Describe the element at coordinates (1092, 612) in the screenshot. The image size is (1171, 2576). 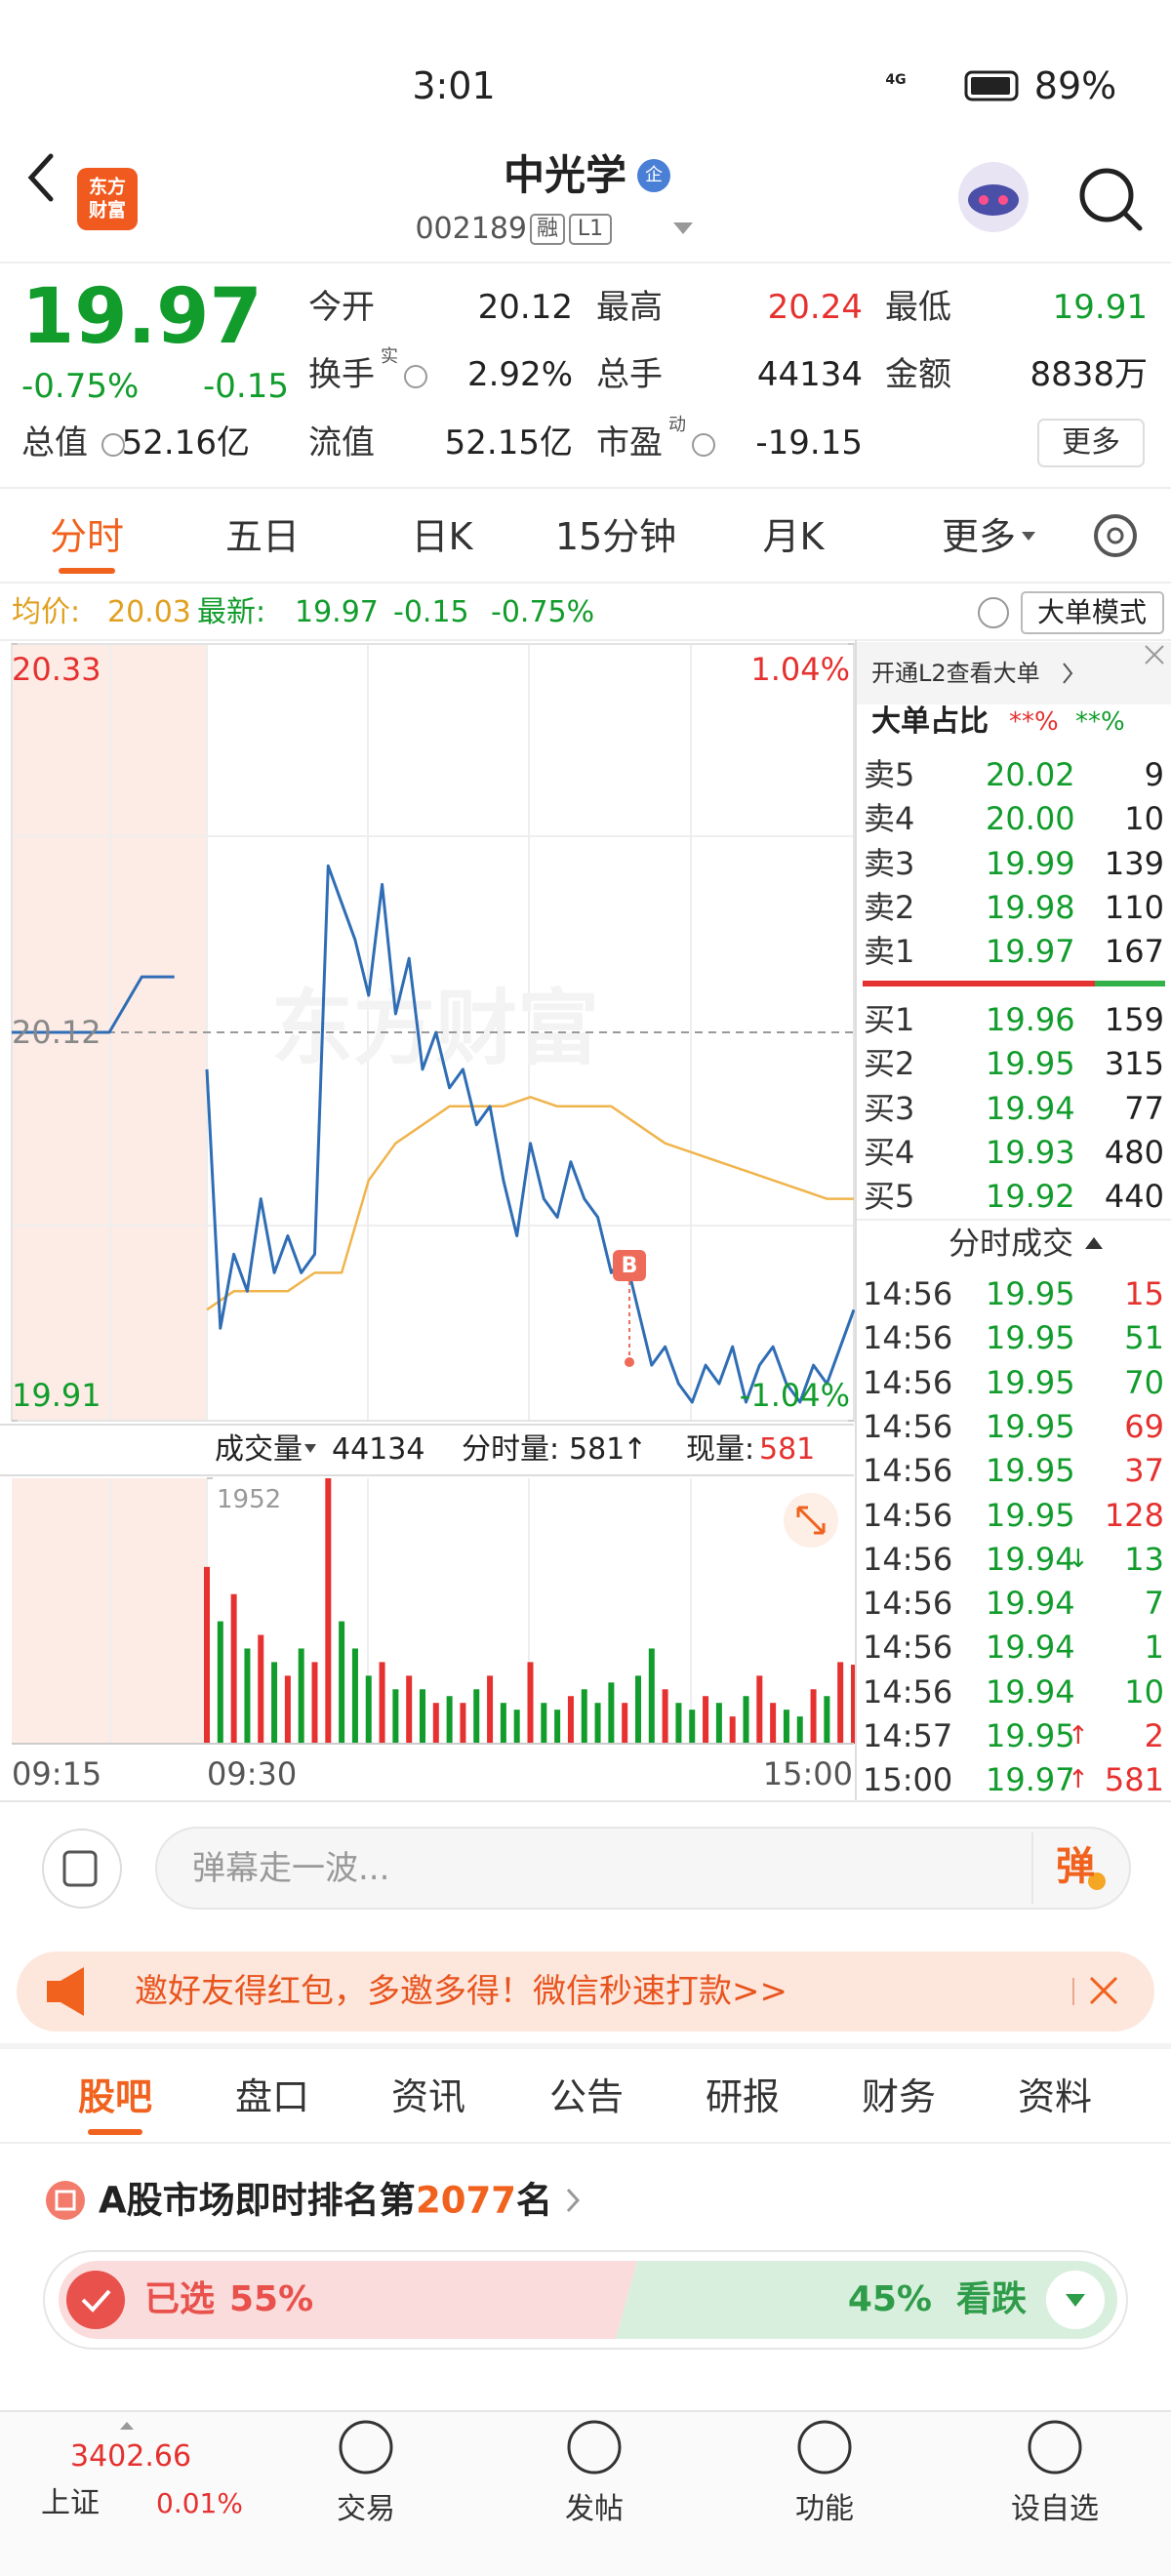
I see `mode-text: 大单模式` at that location.